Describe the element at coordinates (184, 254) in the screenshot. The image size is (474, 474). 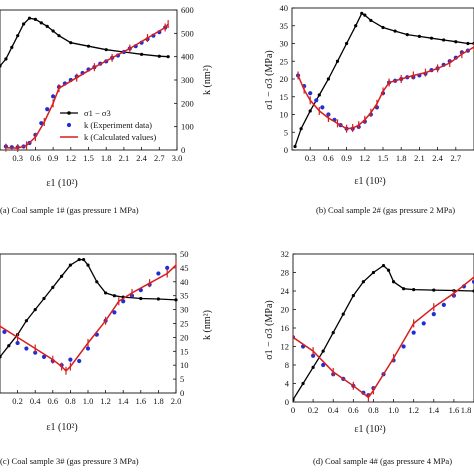
I see `y-tick-label: 50` at that location.